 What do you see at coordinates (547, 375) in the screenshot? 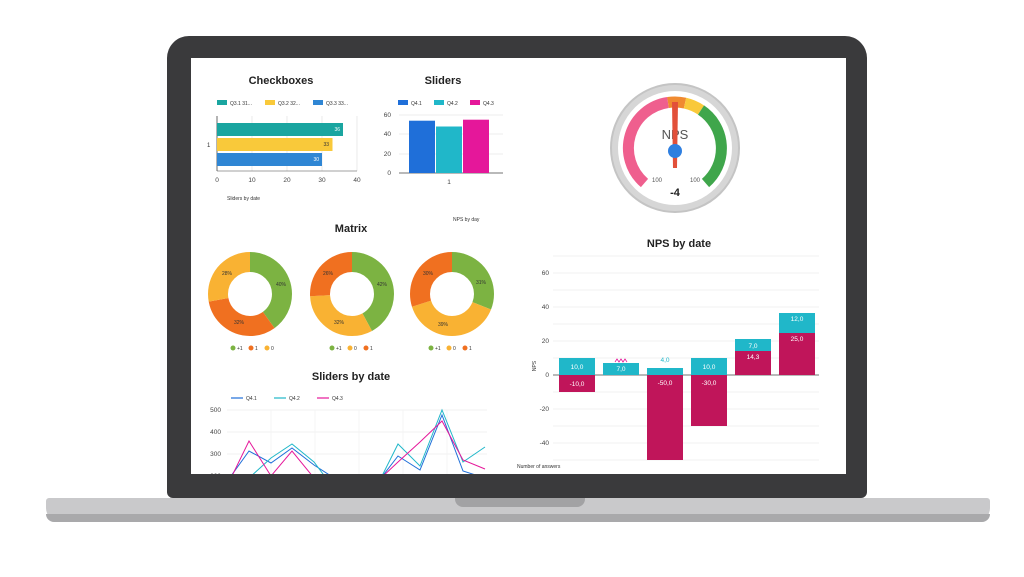
I see `nps-tick-0: 0` at bounding box center [547, 375].